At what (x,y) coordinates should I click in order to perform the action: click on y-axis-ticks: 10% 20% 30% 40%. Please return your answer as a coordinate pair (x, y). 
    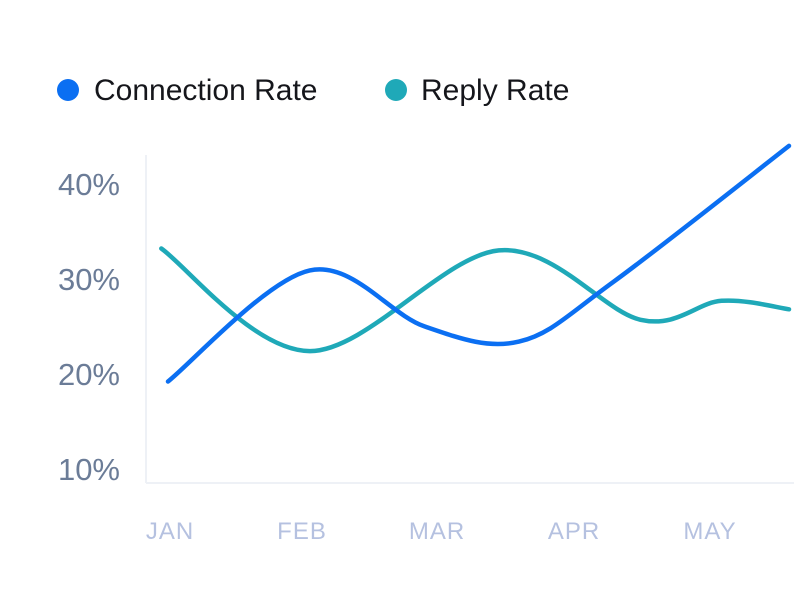
    Looking at the image, I should click on (89, 327).